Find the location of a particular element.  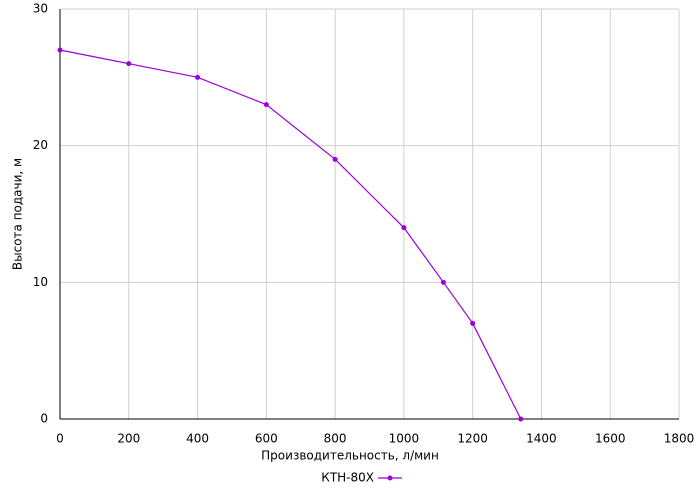

x-tick-label: 200 is located at coordinates (128, 439).